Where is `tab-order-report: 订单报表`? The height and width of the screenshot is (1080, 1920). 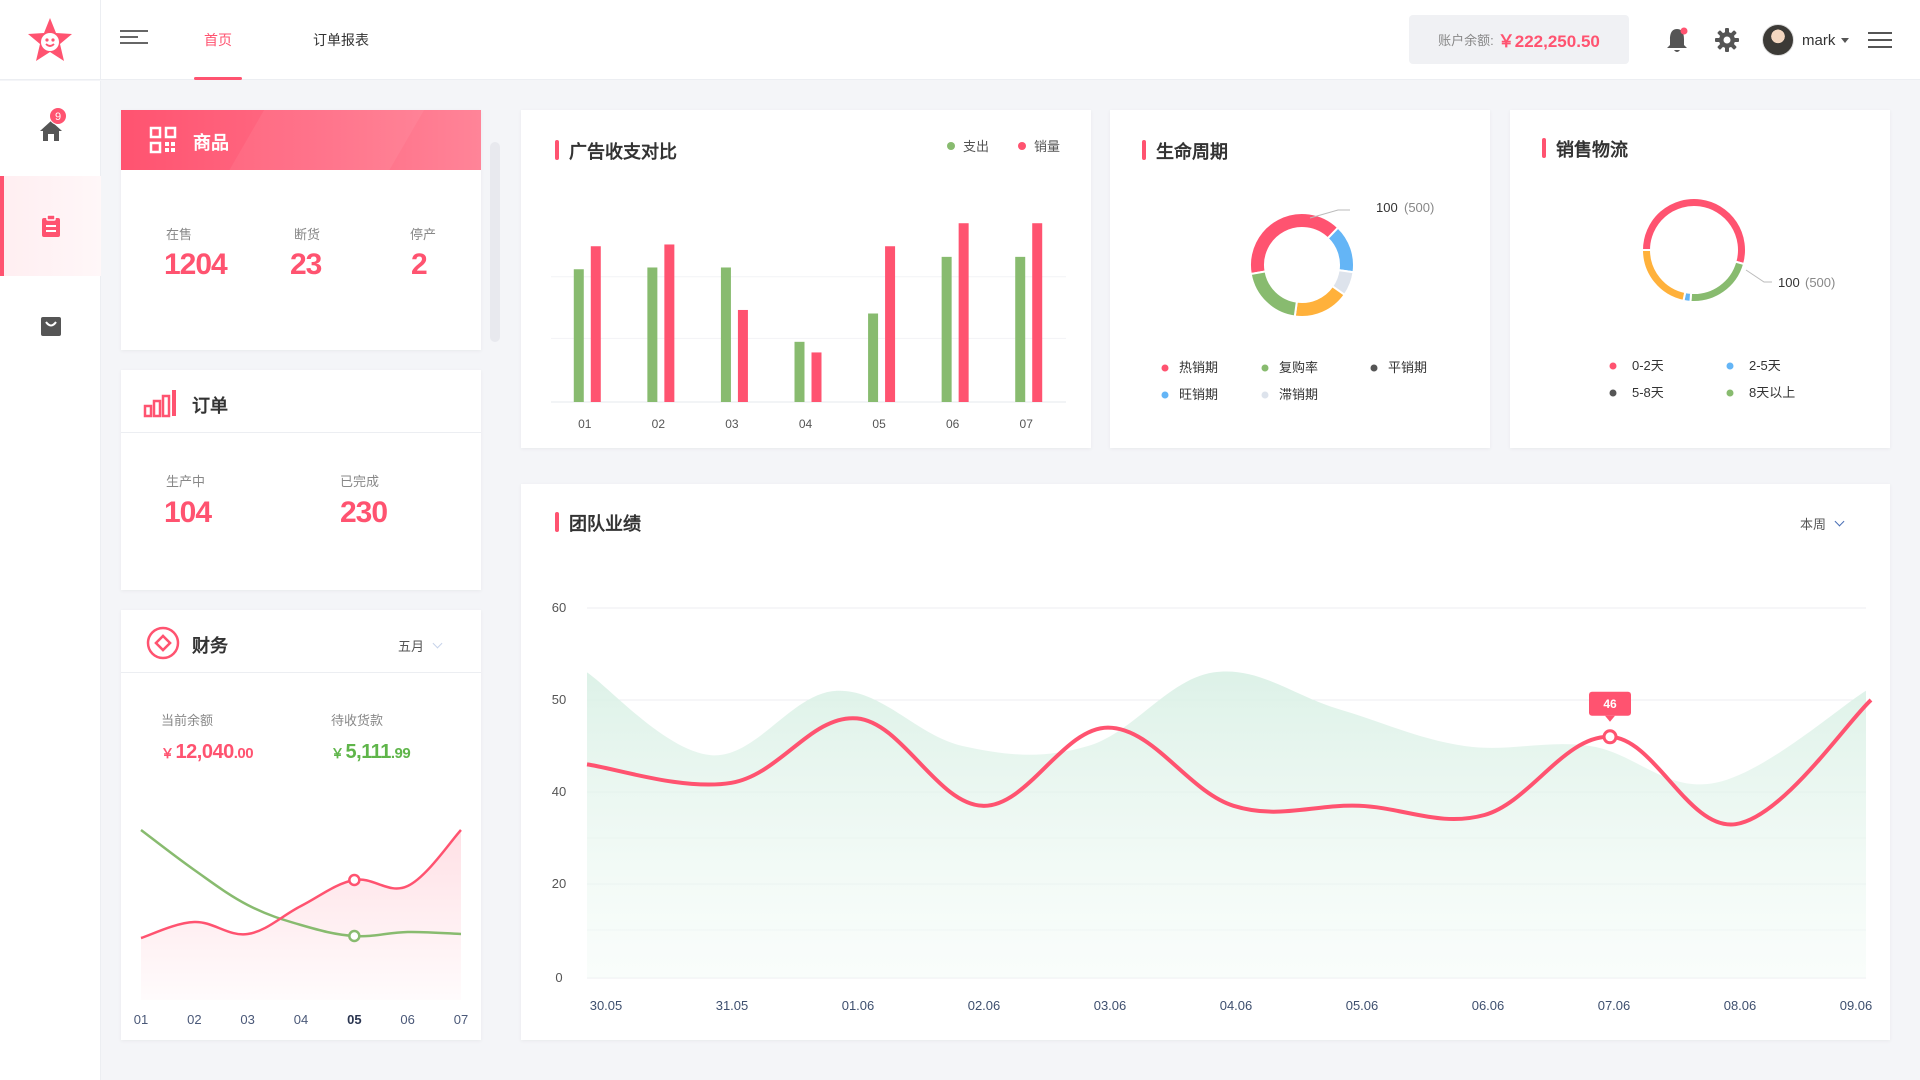 tab-order-report: 订单报表 is located at coordinates (341, 40).